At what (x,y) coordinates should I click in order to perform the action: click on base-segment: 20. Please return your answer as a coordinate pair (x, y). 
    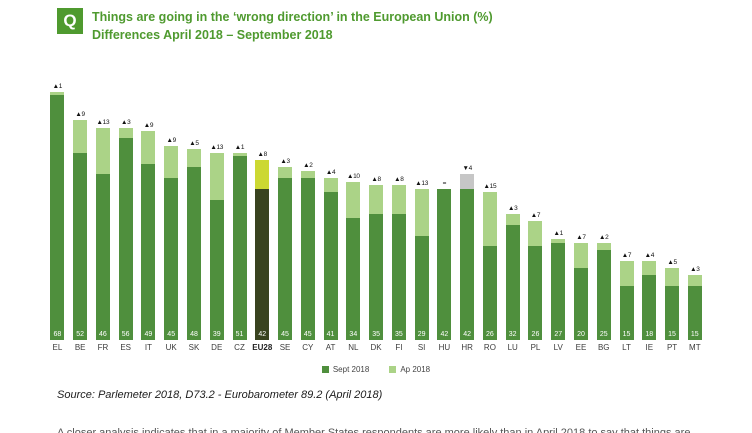
    Looking at the image, I should click on (580, 304).